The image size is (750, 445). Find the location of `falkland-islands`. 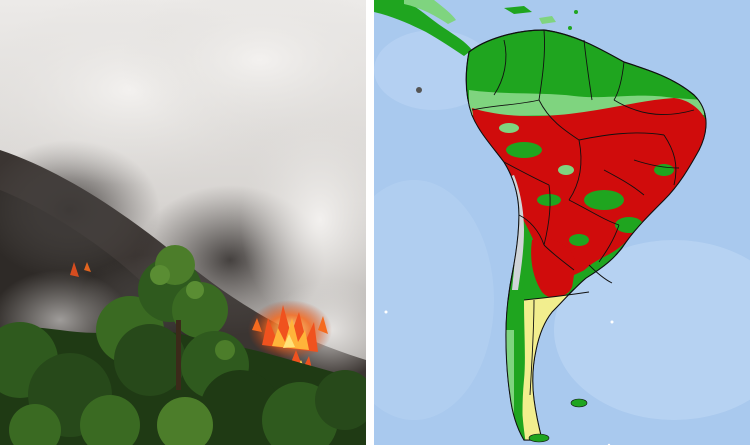

falkland-islands is located at coordinates (579, 403).